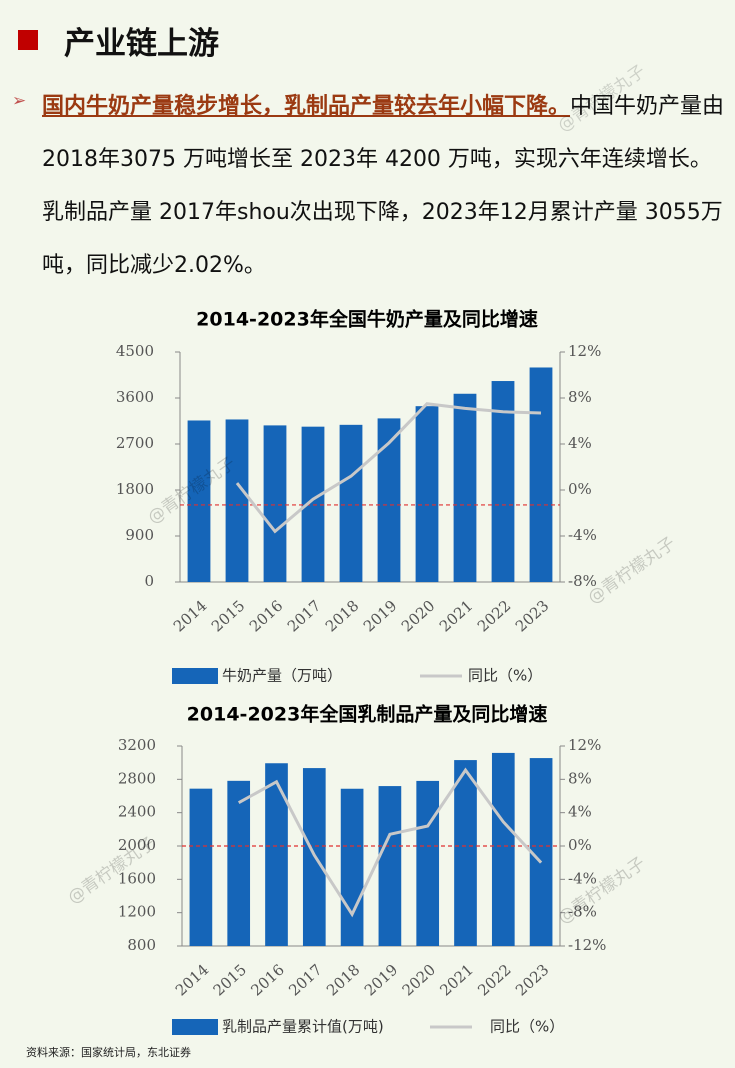  I want to click on header-marker, so click(28, 40).